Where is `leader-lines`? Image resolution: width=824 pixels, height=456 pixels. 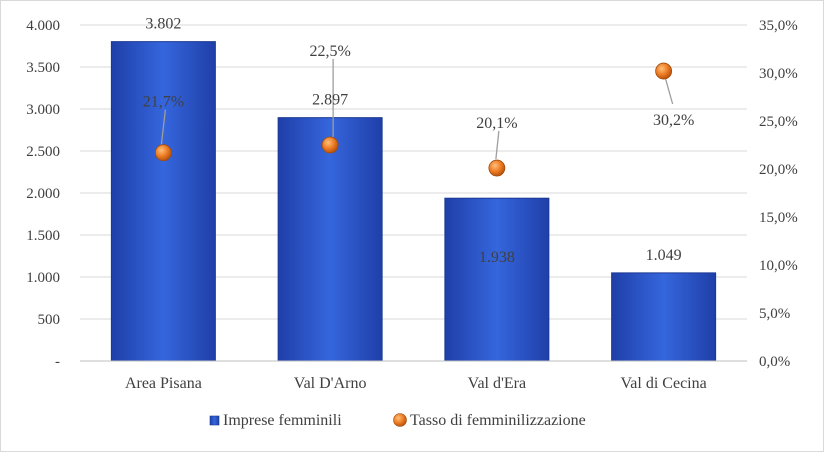
leader-lines is located at coordinates (417, 109).